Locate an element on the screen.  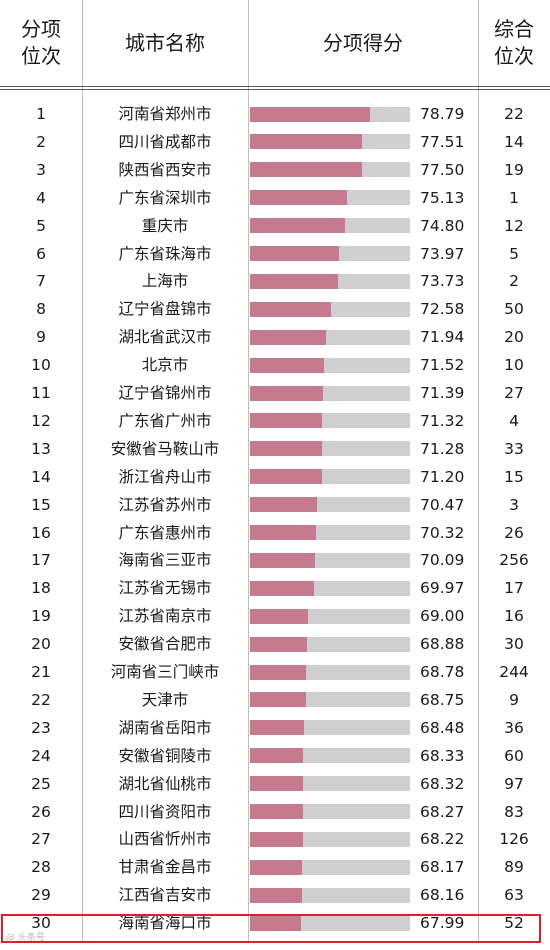
table-row: 9 湖北省武汉市 71.94 20 is located at coordinates (275, 338).